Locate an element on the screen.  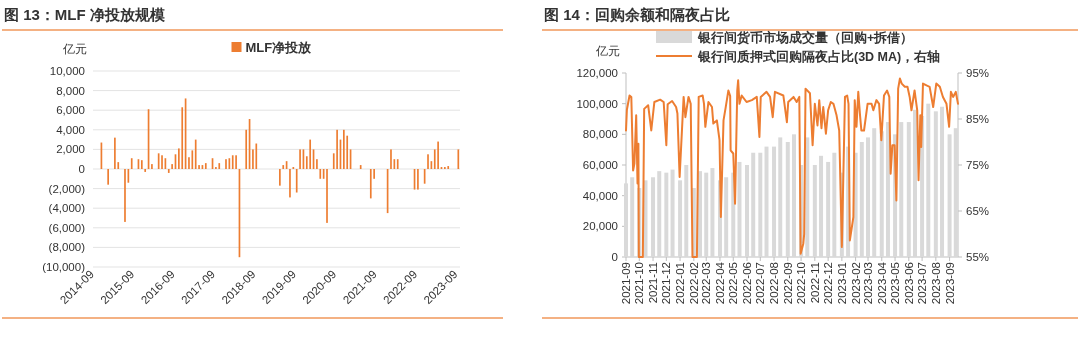
legend-label: 银行间质押式回购隔夜占比(3D MA)，右轴 is located at coordinates (819, 56).